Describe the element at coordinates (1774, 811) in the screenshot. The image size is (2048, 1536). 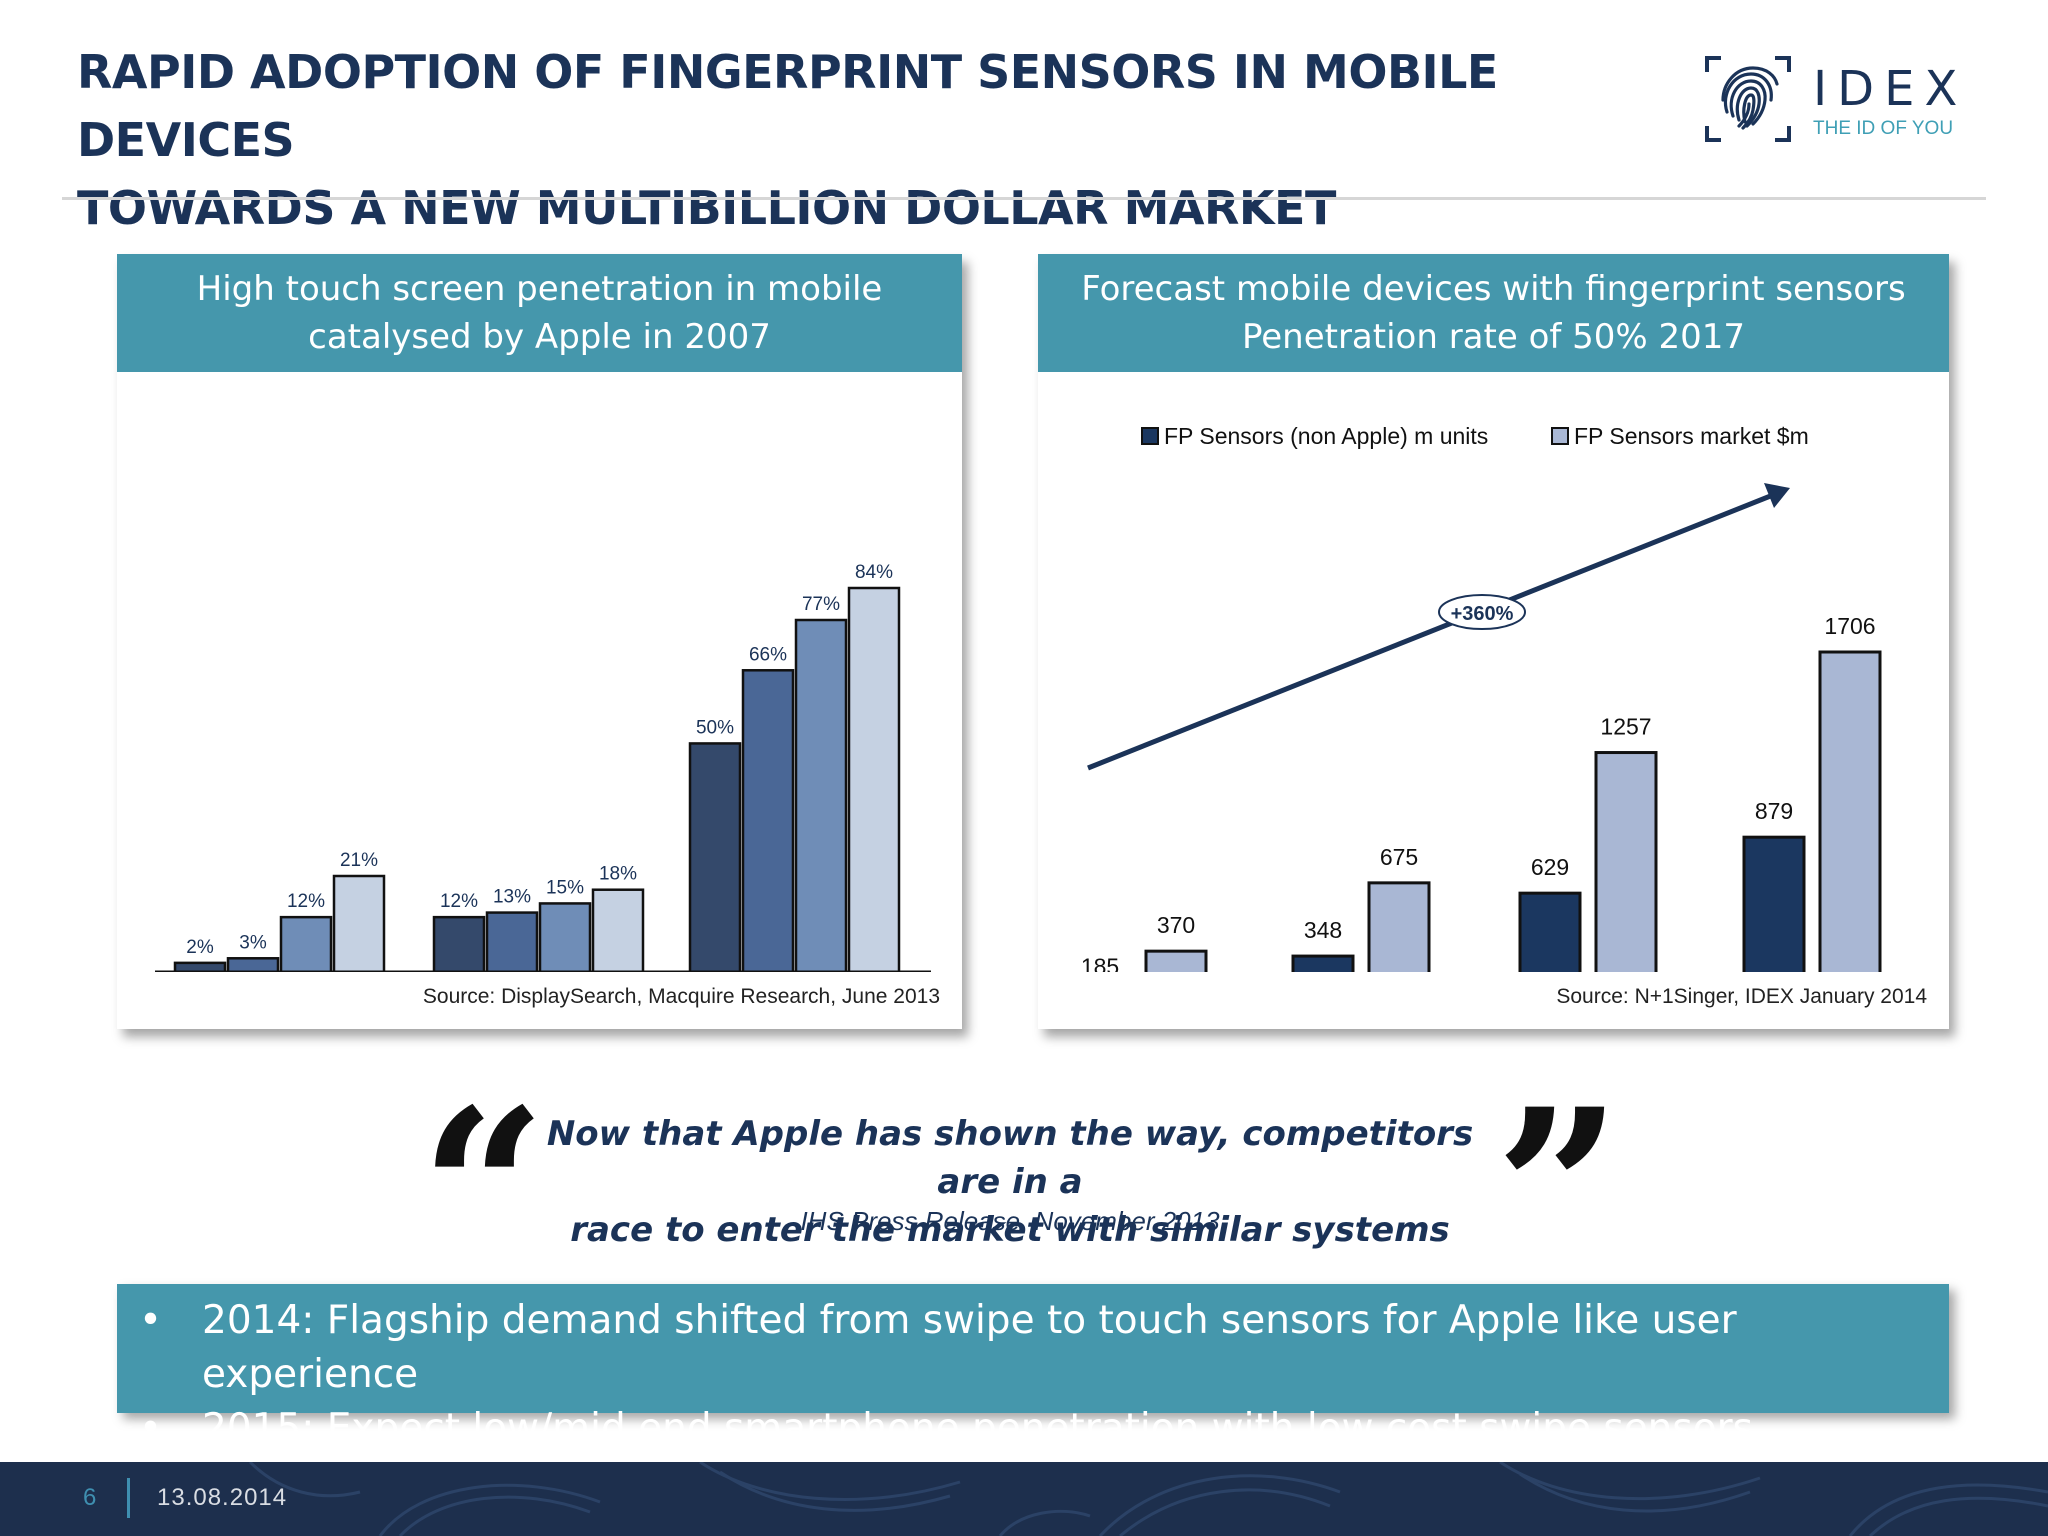
I see `data-label: 879` at that location.